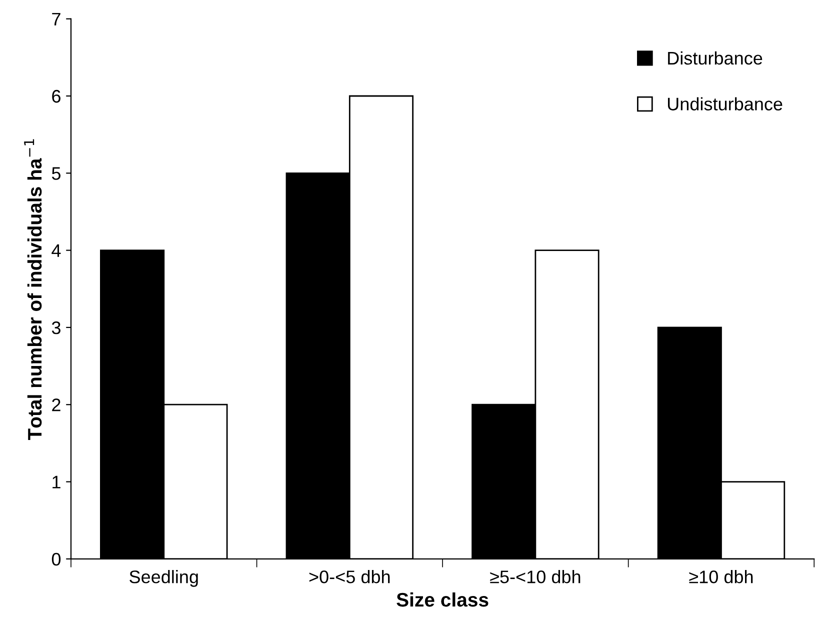  What do you see at coordinates (349, 577) in the screenshot?
I see `x-tick-label: >0-<5 dbh` at bounding box center [349, 577].